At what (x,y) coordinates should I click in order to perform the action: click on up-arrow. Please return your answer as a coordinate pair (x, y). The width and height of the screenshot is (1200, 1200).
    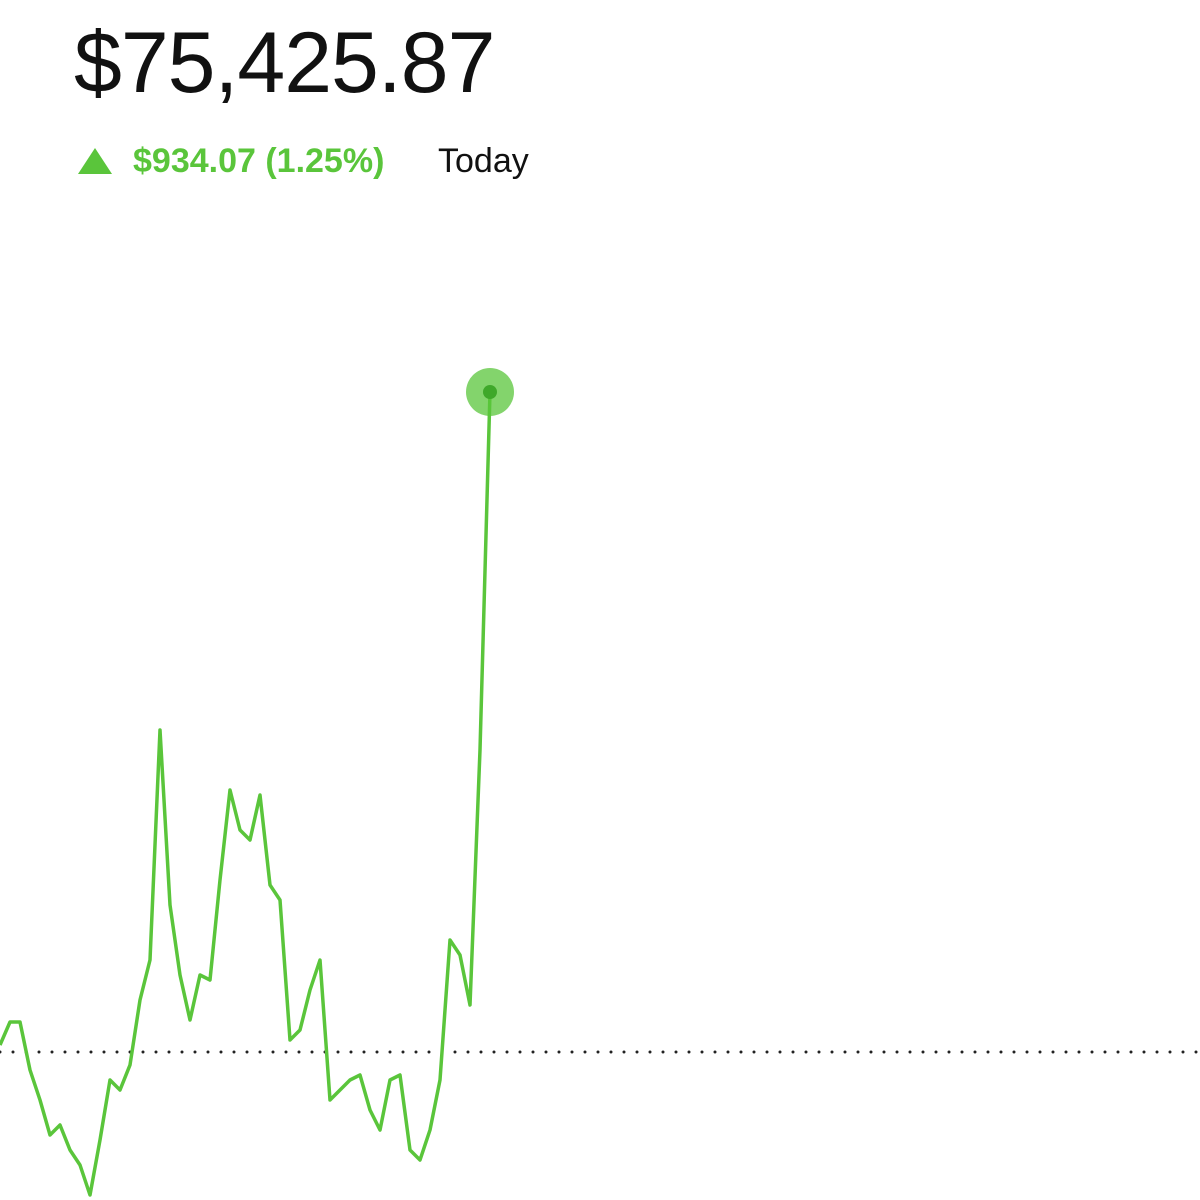
    Looking at the image, I should click on (95, 161).